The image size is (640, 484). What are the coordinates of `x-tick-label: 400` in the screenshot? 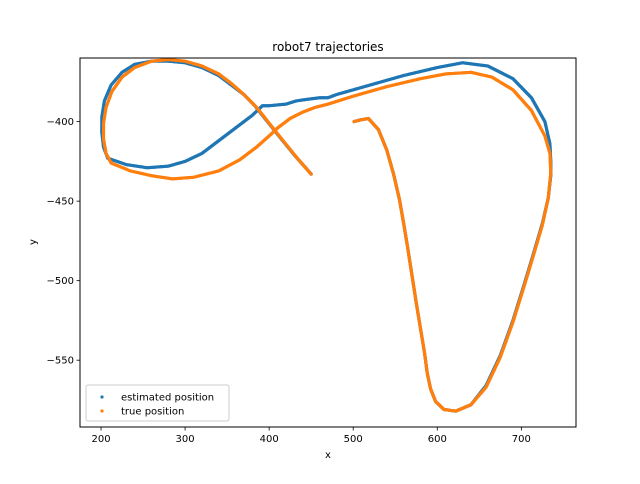 It's located at (269, 439).